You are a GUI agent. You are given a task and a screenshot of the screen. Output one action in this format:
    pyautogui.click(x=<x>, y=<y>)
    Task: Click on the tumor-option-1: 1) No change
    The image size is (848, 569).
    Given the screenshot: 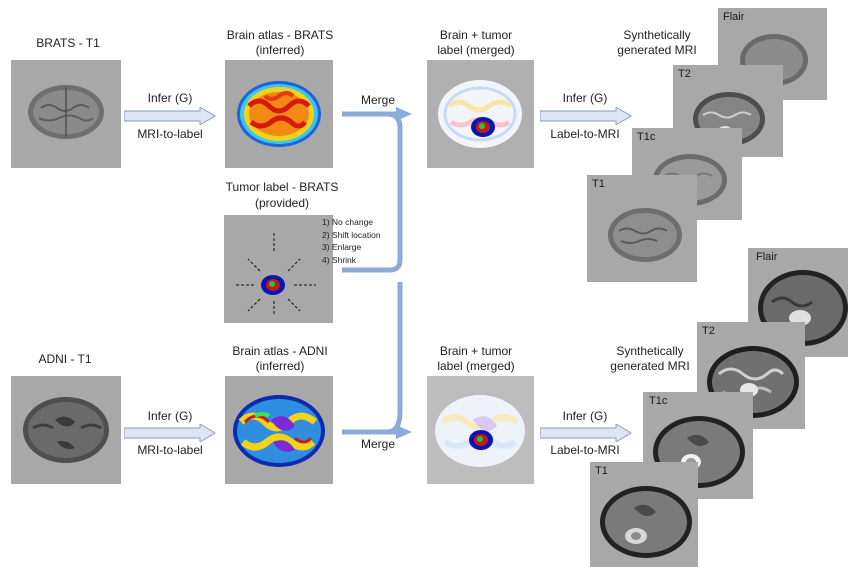 What is the action you would take?
    pyautogui.click(x=348, y=222)
    